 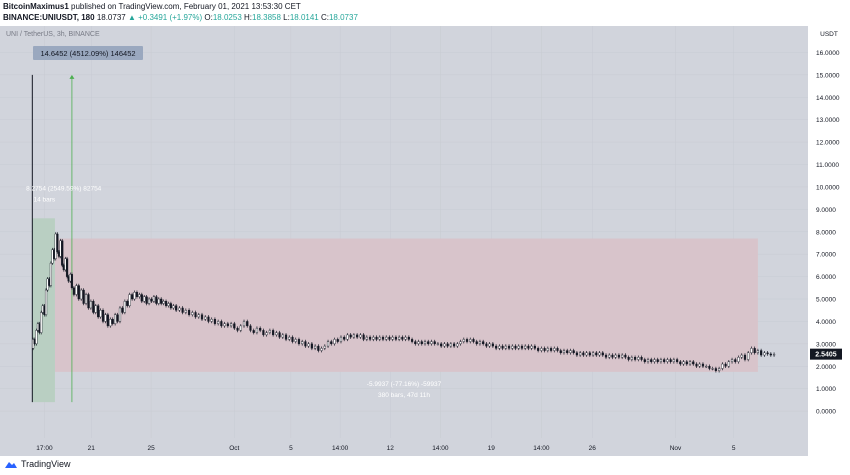 I want to click on last-price: 18.0737, so click(x=111, y=17).